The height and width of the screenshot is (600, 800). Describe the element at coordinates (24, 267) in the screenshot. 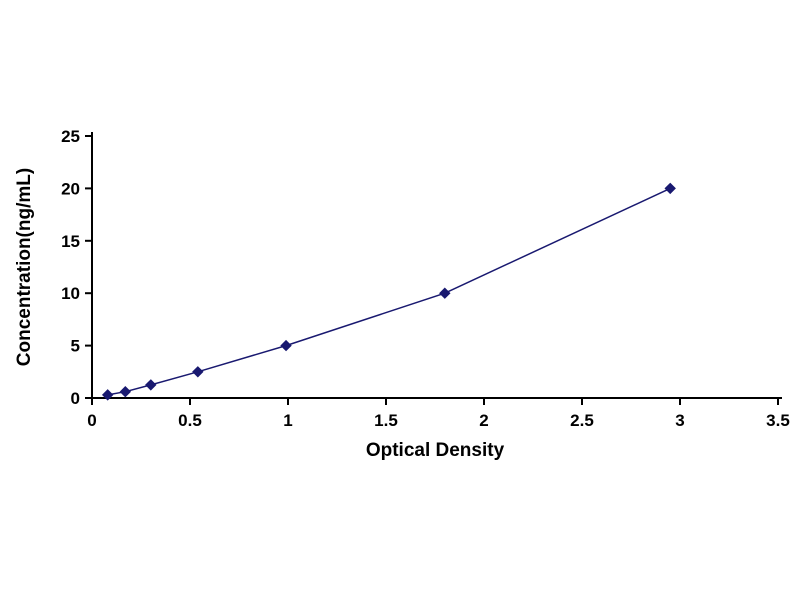

I see `y-axis-label: Concentration(ng/mL)` at that location.